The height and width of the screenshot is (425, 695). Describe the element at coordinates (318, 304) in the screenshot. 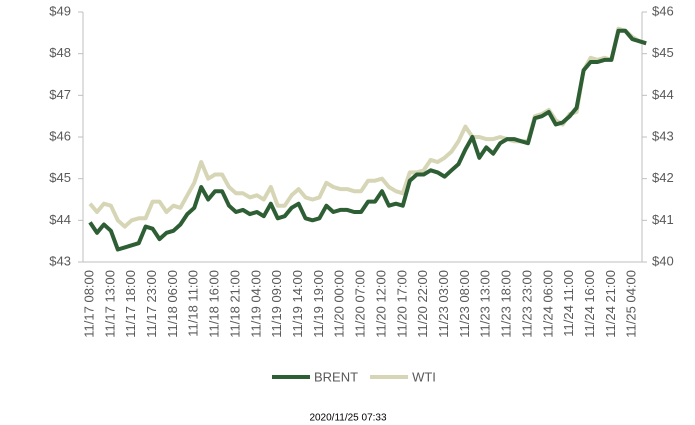

I see `x-tick-label: 11/19 19:00` at that location.